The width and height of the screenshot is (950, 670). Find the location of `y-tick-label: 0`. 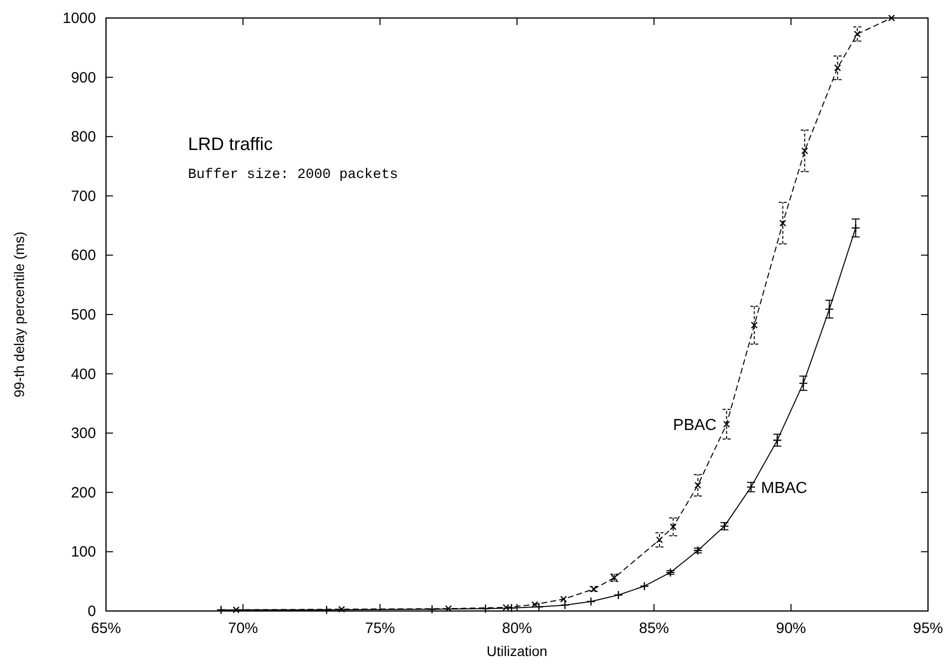

y-tick-label: 0 is located at coordinates (92, 611).